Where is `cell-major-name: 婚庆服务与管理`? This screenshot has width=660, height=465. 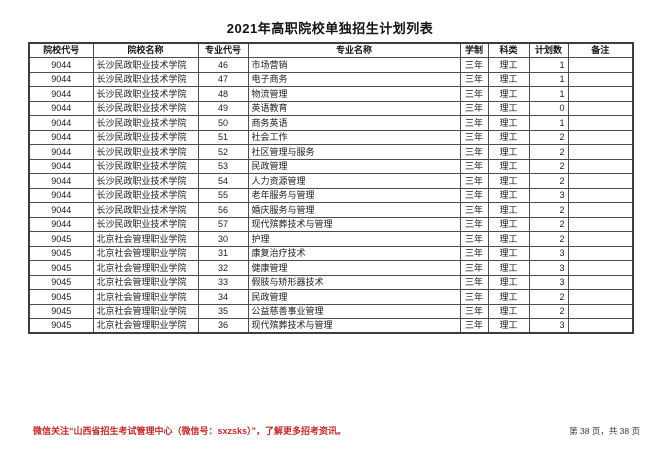
cell-major-name: 婚庆服务与管理 is located at coordinates (354, 210).